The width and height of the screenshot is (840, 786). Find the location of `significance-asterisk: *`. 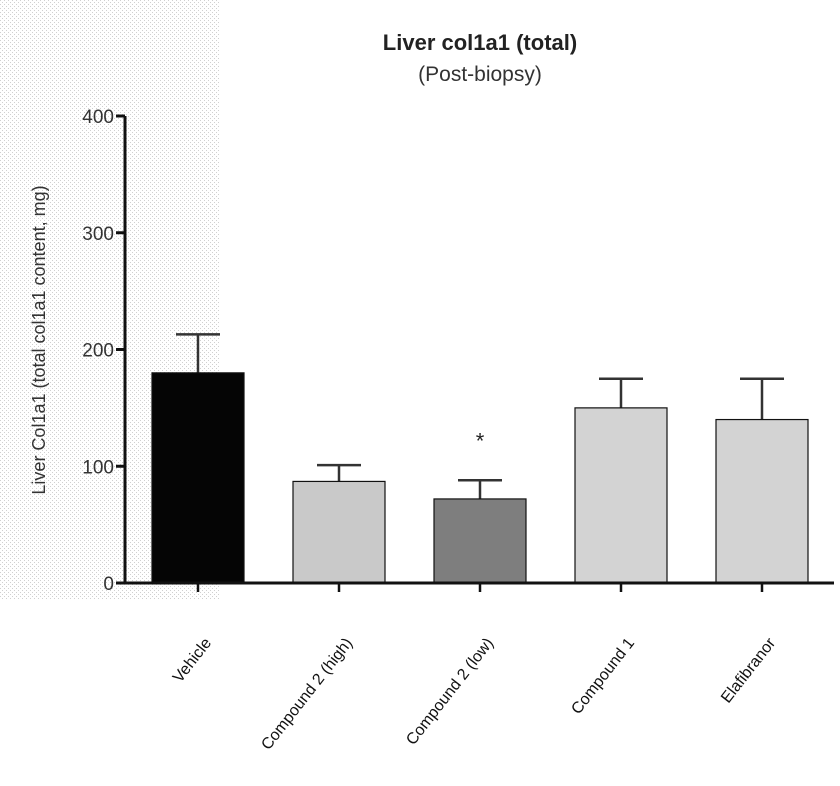

significance-asterisk: * is located at coordinates (480, 440).